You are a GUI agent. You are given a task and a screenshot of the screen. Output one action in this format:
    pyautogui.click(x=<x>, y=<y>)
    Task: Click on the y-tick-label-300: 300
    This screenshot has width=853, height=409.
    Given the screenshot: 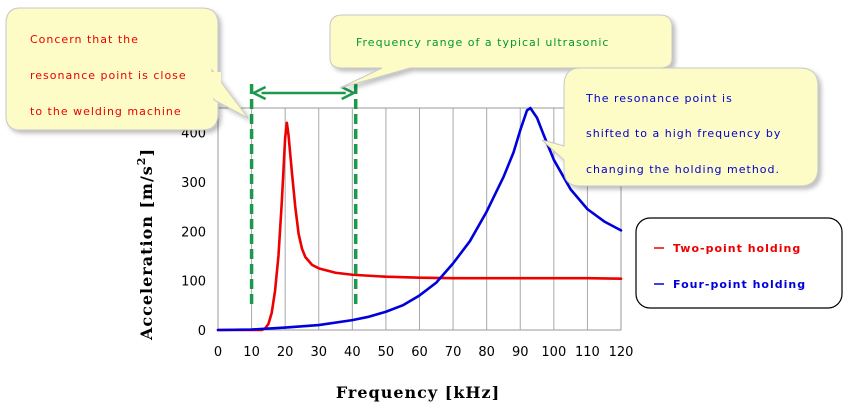 What is the action you would take?
    pyautogui.click(x=193, y=183)
    